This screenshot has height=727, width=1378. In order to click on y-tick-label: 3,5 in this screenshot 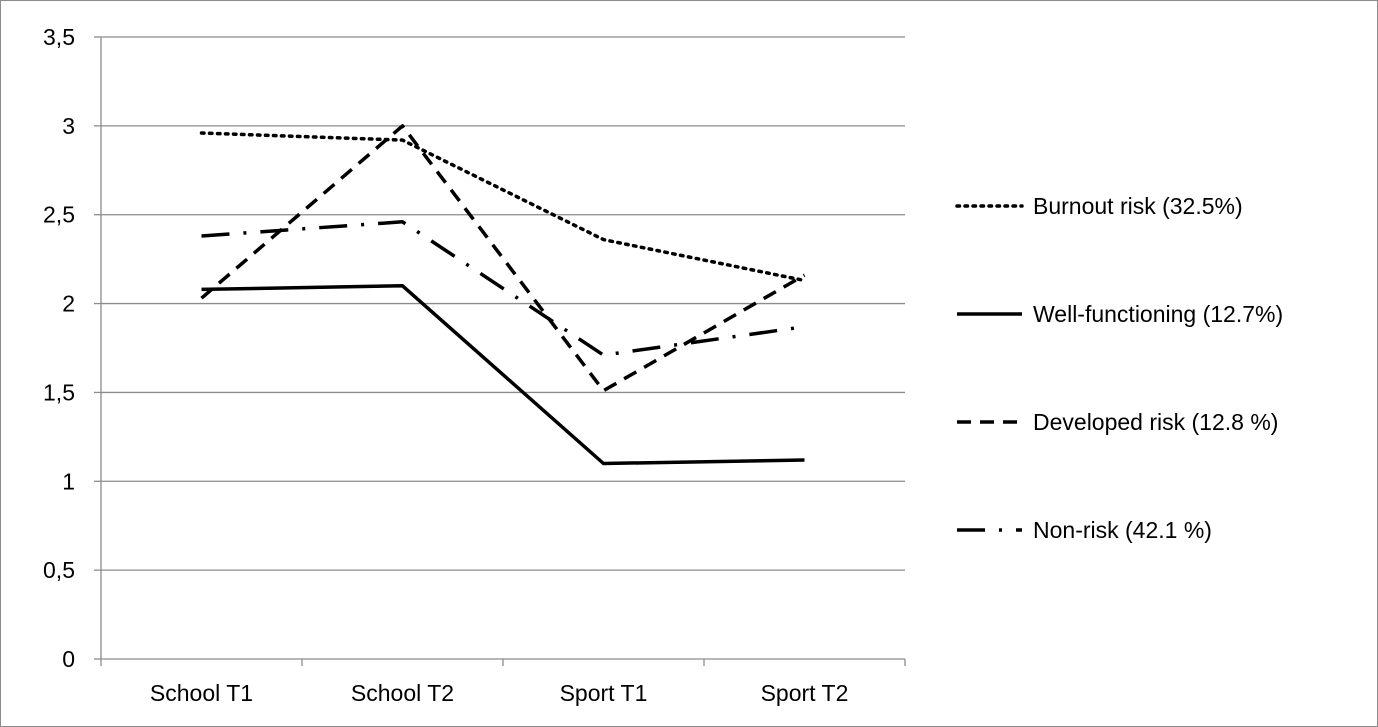, I will do `click(59, 37)`.